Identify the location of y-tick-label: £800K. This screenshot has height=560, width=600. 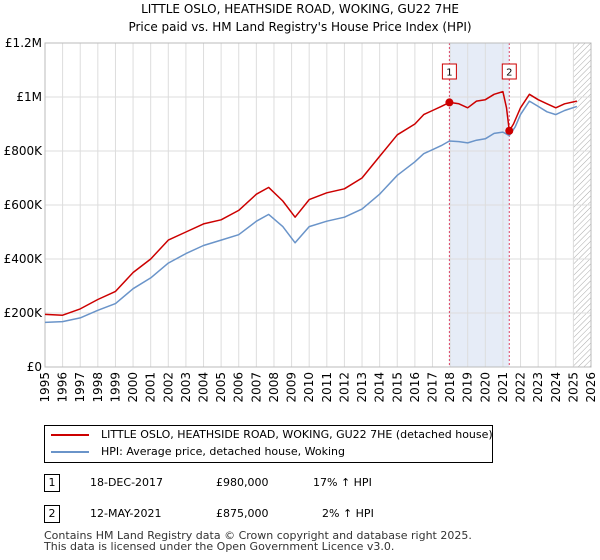
(24, 151).